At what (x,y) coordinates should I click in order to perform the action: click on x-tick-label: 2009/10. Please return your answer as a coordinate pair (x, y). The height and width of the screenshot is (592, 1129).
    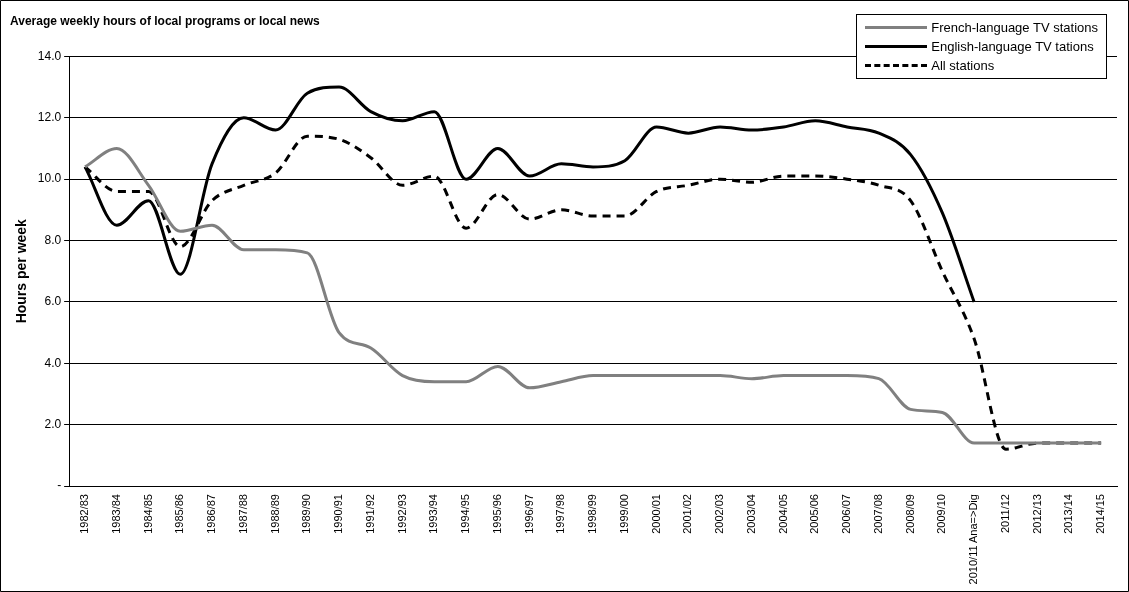
    Looking at the image, I should click on (941, 514).